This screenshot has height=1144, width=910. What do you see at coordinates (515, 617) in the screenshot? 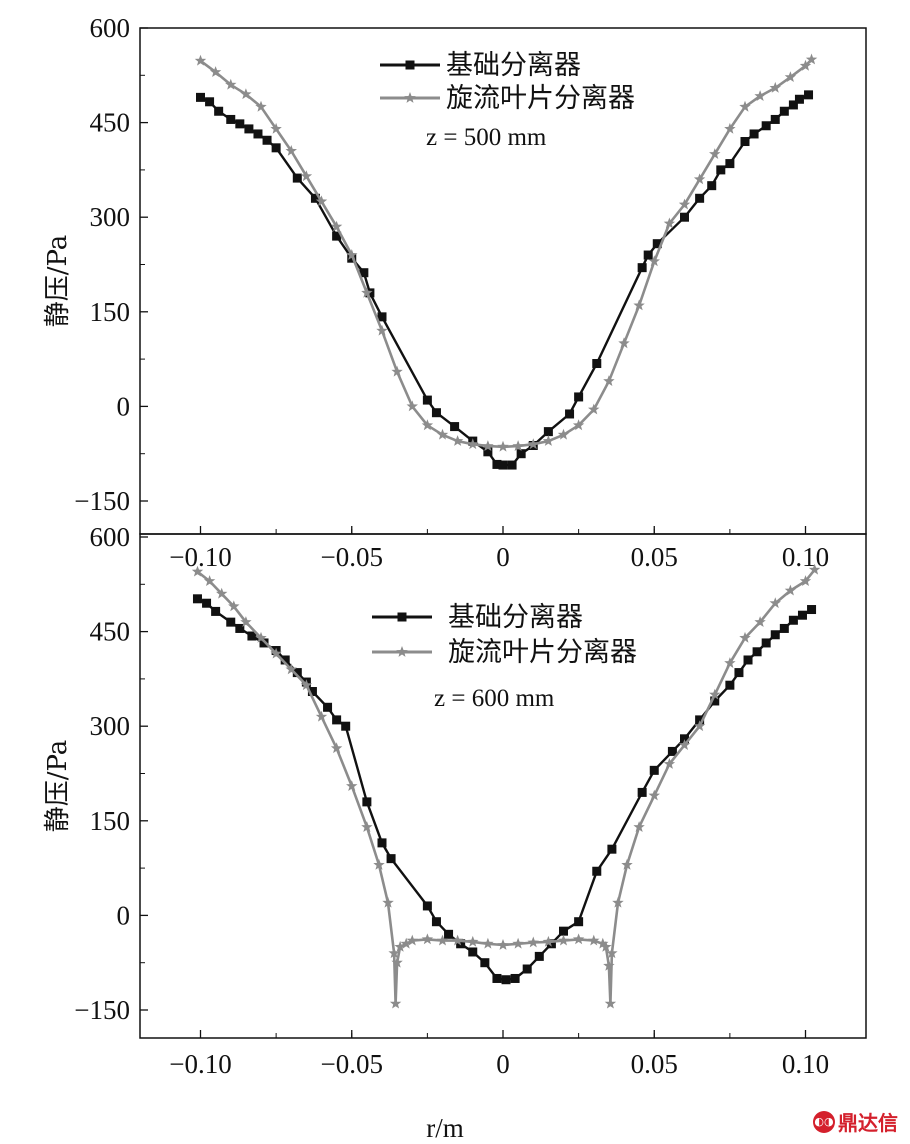
I see `legend-label: 基础分离器` at bounding box center [515, 617].